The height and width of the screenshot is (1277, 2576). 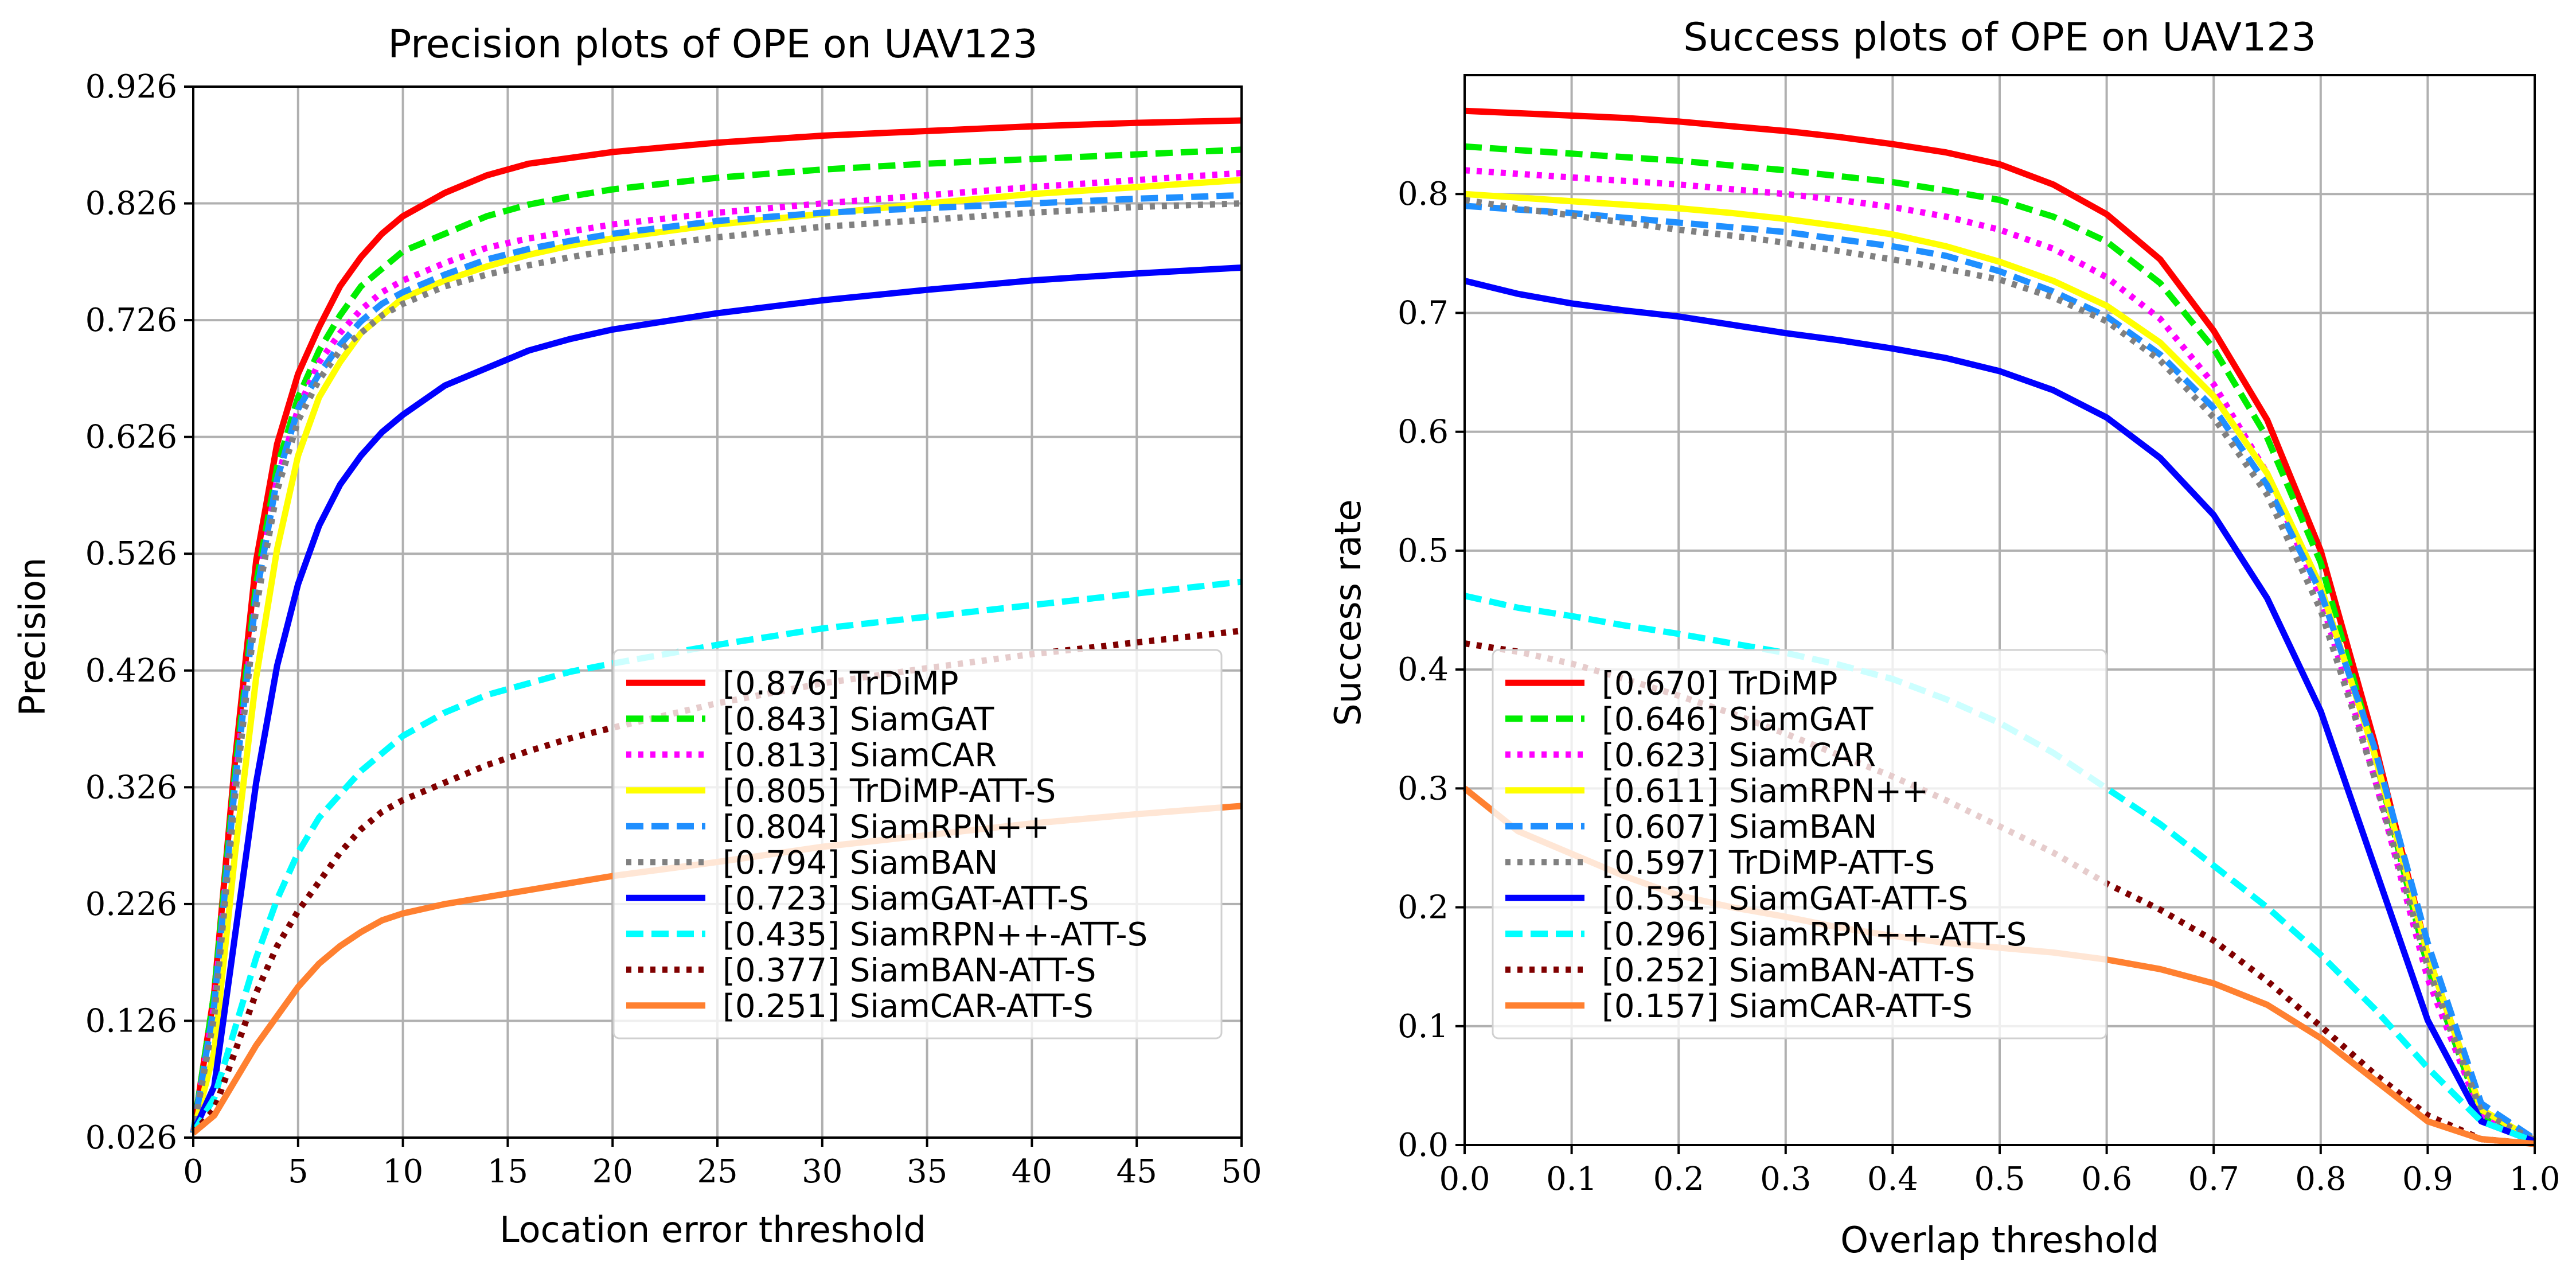 I want to click on legend-entry: [0.531] SiamGAT-ATT-S, so click(x=1785, y=898).